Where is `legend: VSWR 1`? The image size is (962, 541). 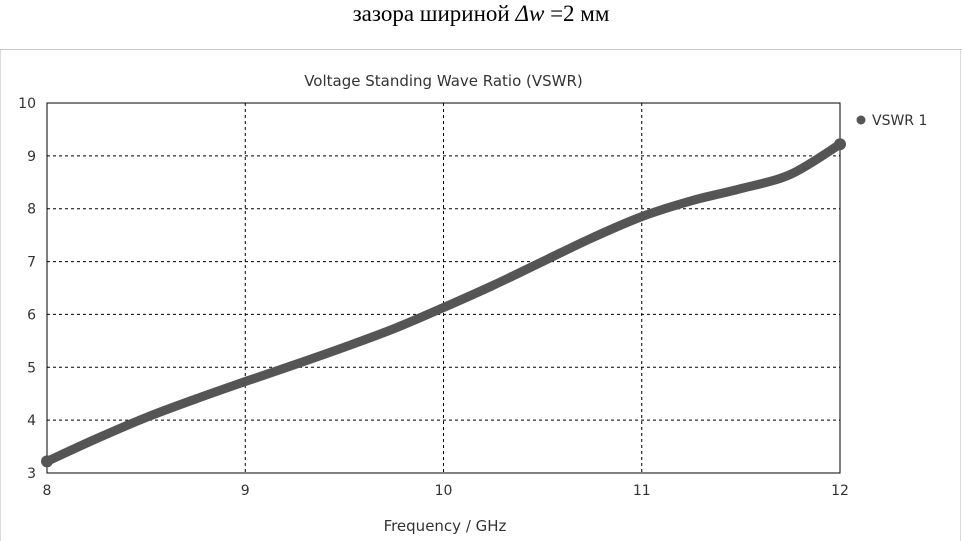
legend: VSWR 1 is located at coordinates (892, 121).